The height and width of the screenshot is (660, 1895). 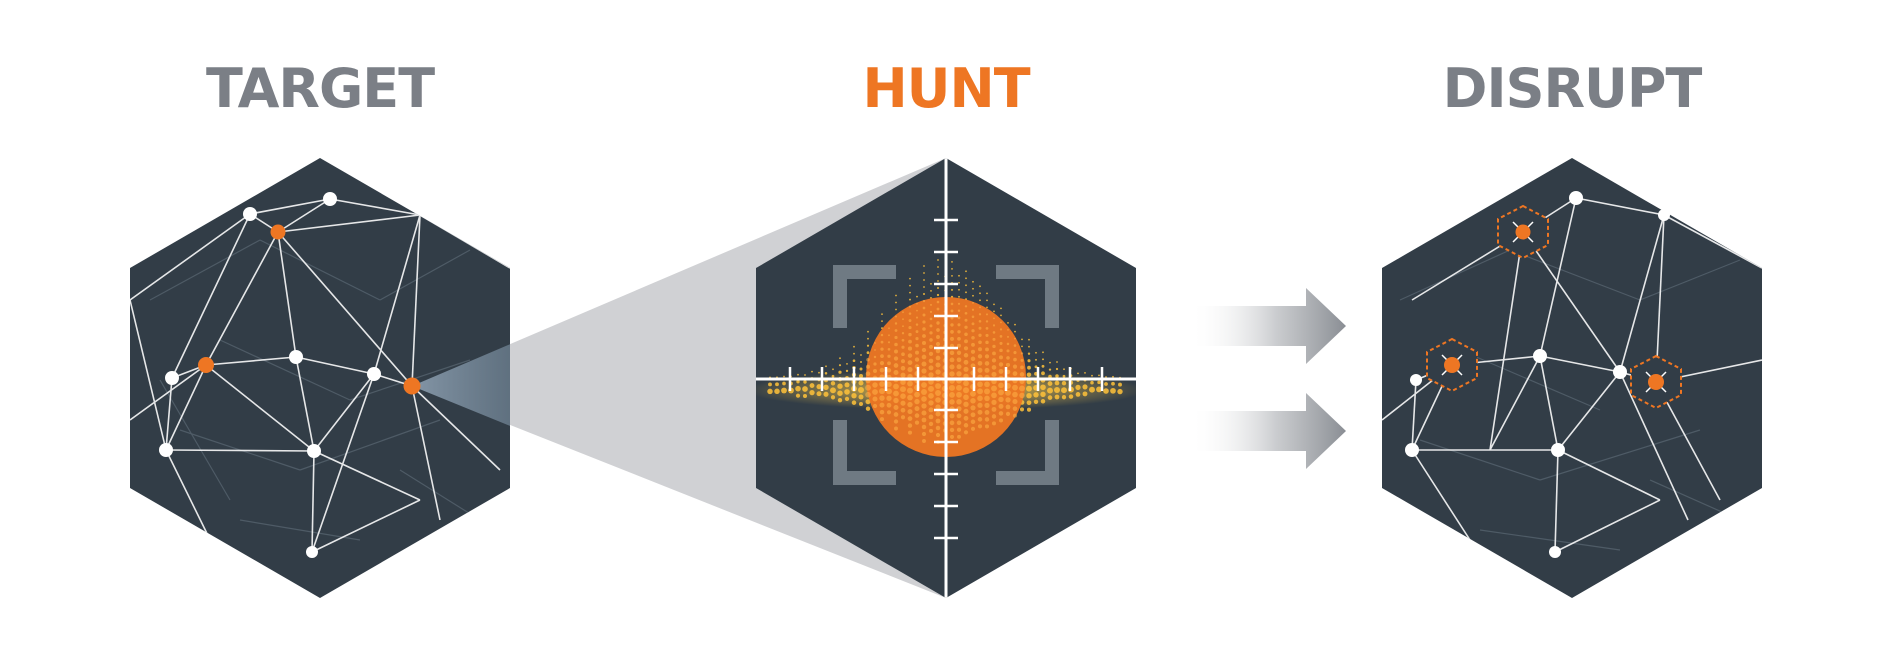 I want to click on target-network-lines, so click(x=320, y=379).